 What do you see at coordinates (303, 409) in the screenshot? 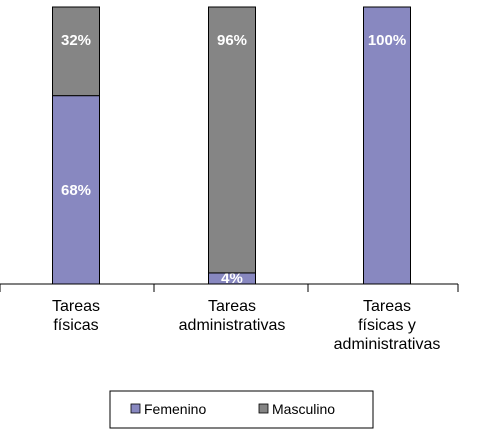
I see `legend-label-masculino: Masculino` at bounding box center [303, 409].